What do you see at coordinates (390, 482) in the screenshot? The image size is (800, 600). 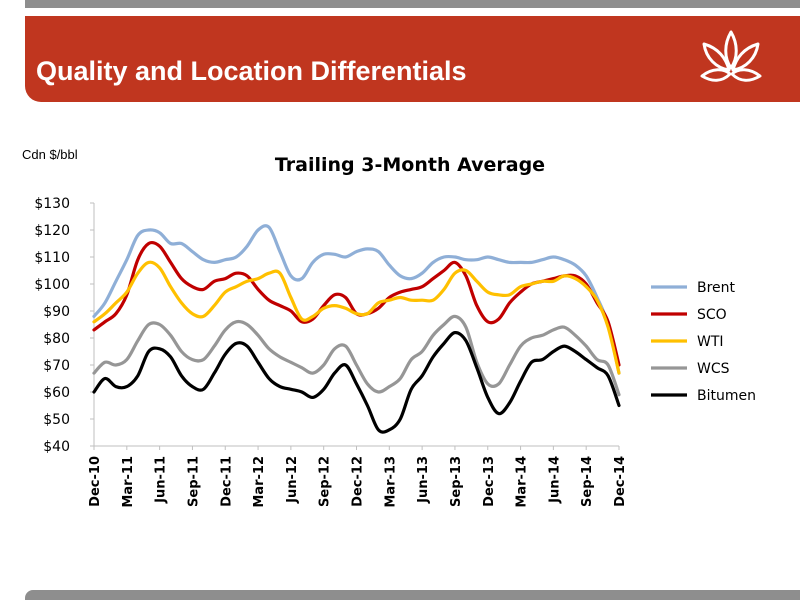 I see `x-tick-label: Mar-13` at bounding box center [390, 482].